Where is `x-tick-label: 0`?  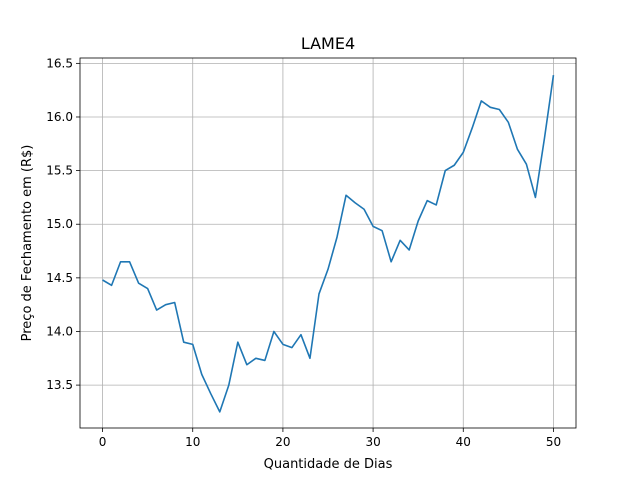 x-tick-label: 0 is located at coordinates (103, 442).